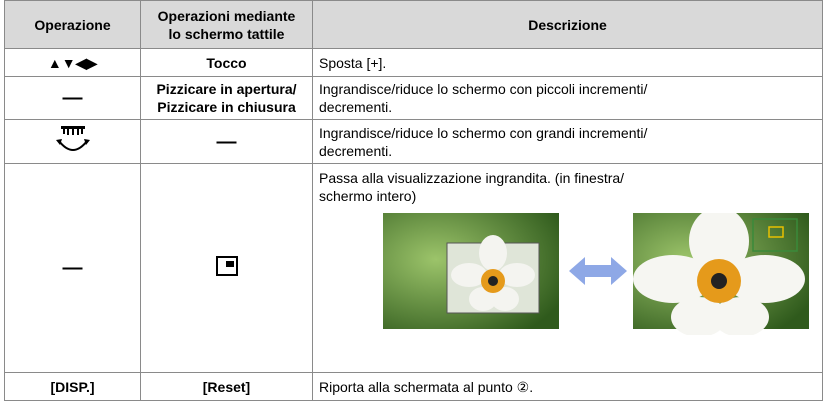  What do you see at coordinates (226, 107) in the screenshot?
I see `text-line: Pizzicare in chiusura` at bounding box center [226, 107].